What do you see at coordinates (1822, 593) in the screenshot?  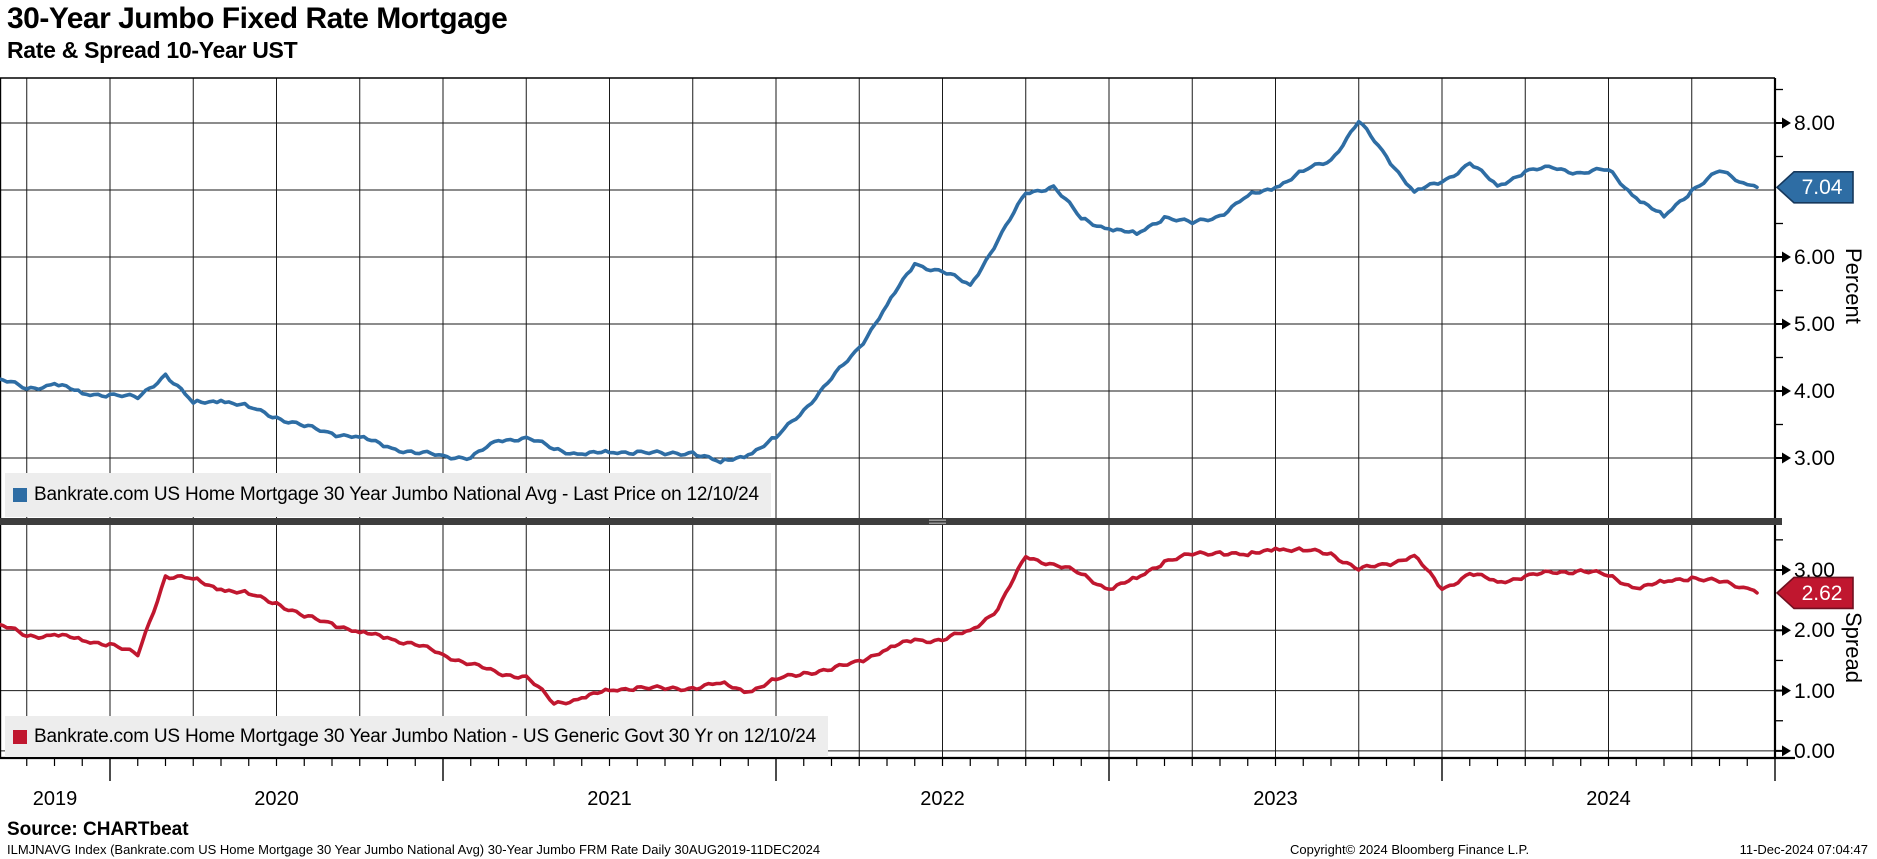 I see `spread-last-price-badge: 2.62` at bounding box center [1822, 593].